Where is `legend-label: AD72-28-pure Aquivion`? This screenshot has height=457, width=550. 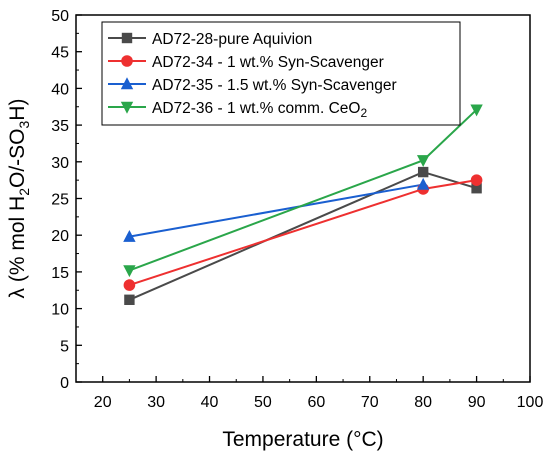
legend-label: AD72-28-pure Aquivion is located at coordinates (232, 39).